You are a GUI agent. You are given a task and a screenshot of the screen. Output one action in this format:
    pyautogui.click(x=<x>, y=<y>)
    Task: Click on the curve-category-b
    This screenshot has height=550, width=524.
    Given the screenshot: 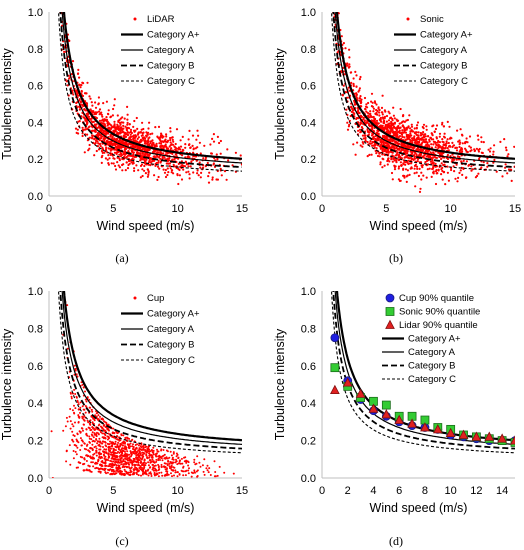 What is the action you would take?
    pyautogui.click(x=150, y=370)
    